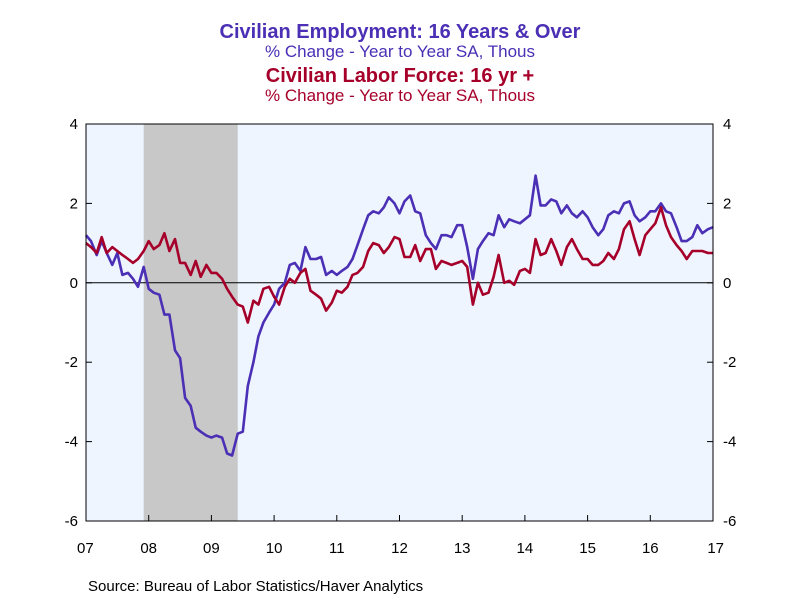 The width and height of the screenshot is (800, 600). I want to click on x-tick-label: 15, so click(587, 548).